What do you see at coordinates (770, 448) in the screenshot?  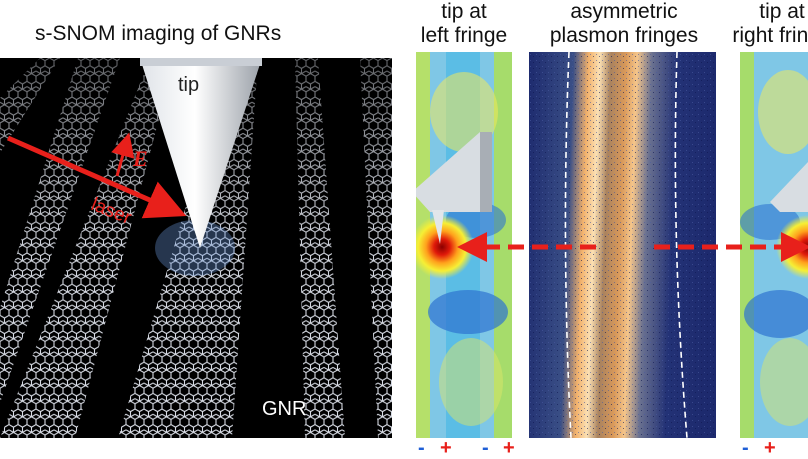 I see `panel-c-sign-2: +` at bounding box center [770, 448].